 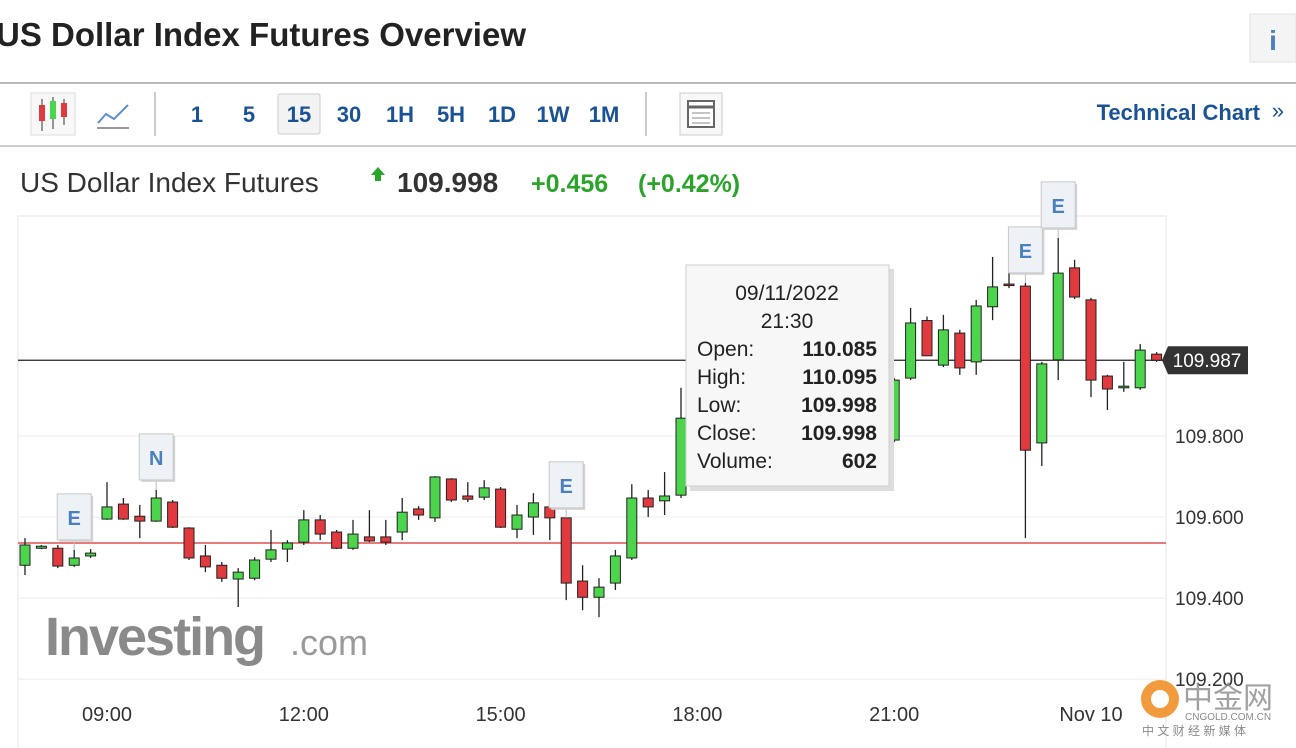 What do you see at coordinates (1209, 437) in the screenshot?
I see `y-tick-label: 109.800` at bounding box center [1209, 437].